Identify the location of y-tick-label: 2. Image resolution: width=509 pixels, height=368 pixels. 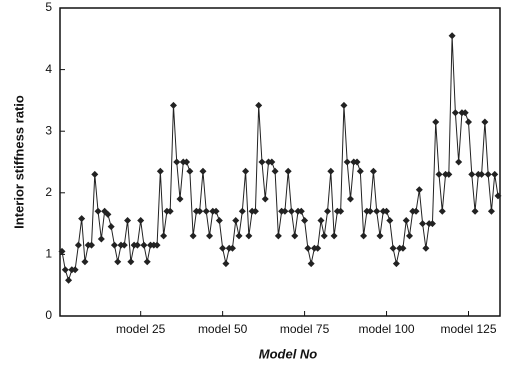
(48, 192).